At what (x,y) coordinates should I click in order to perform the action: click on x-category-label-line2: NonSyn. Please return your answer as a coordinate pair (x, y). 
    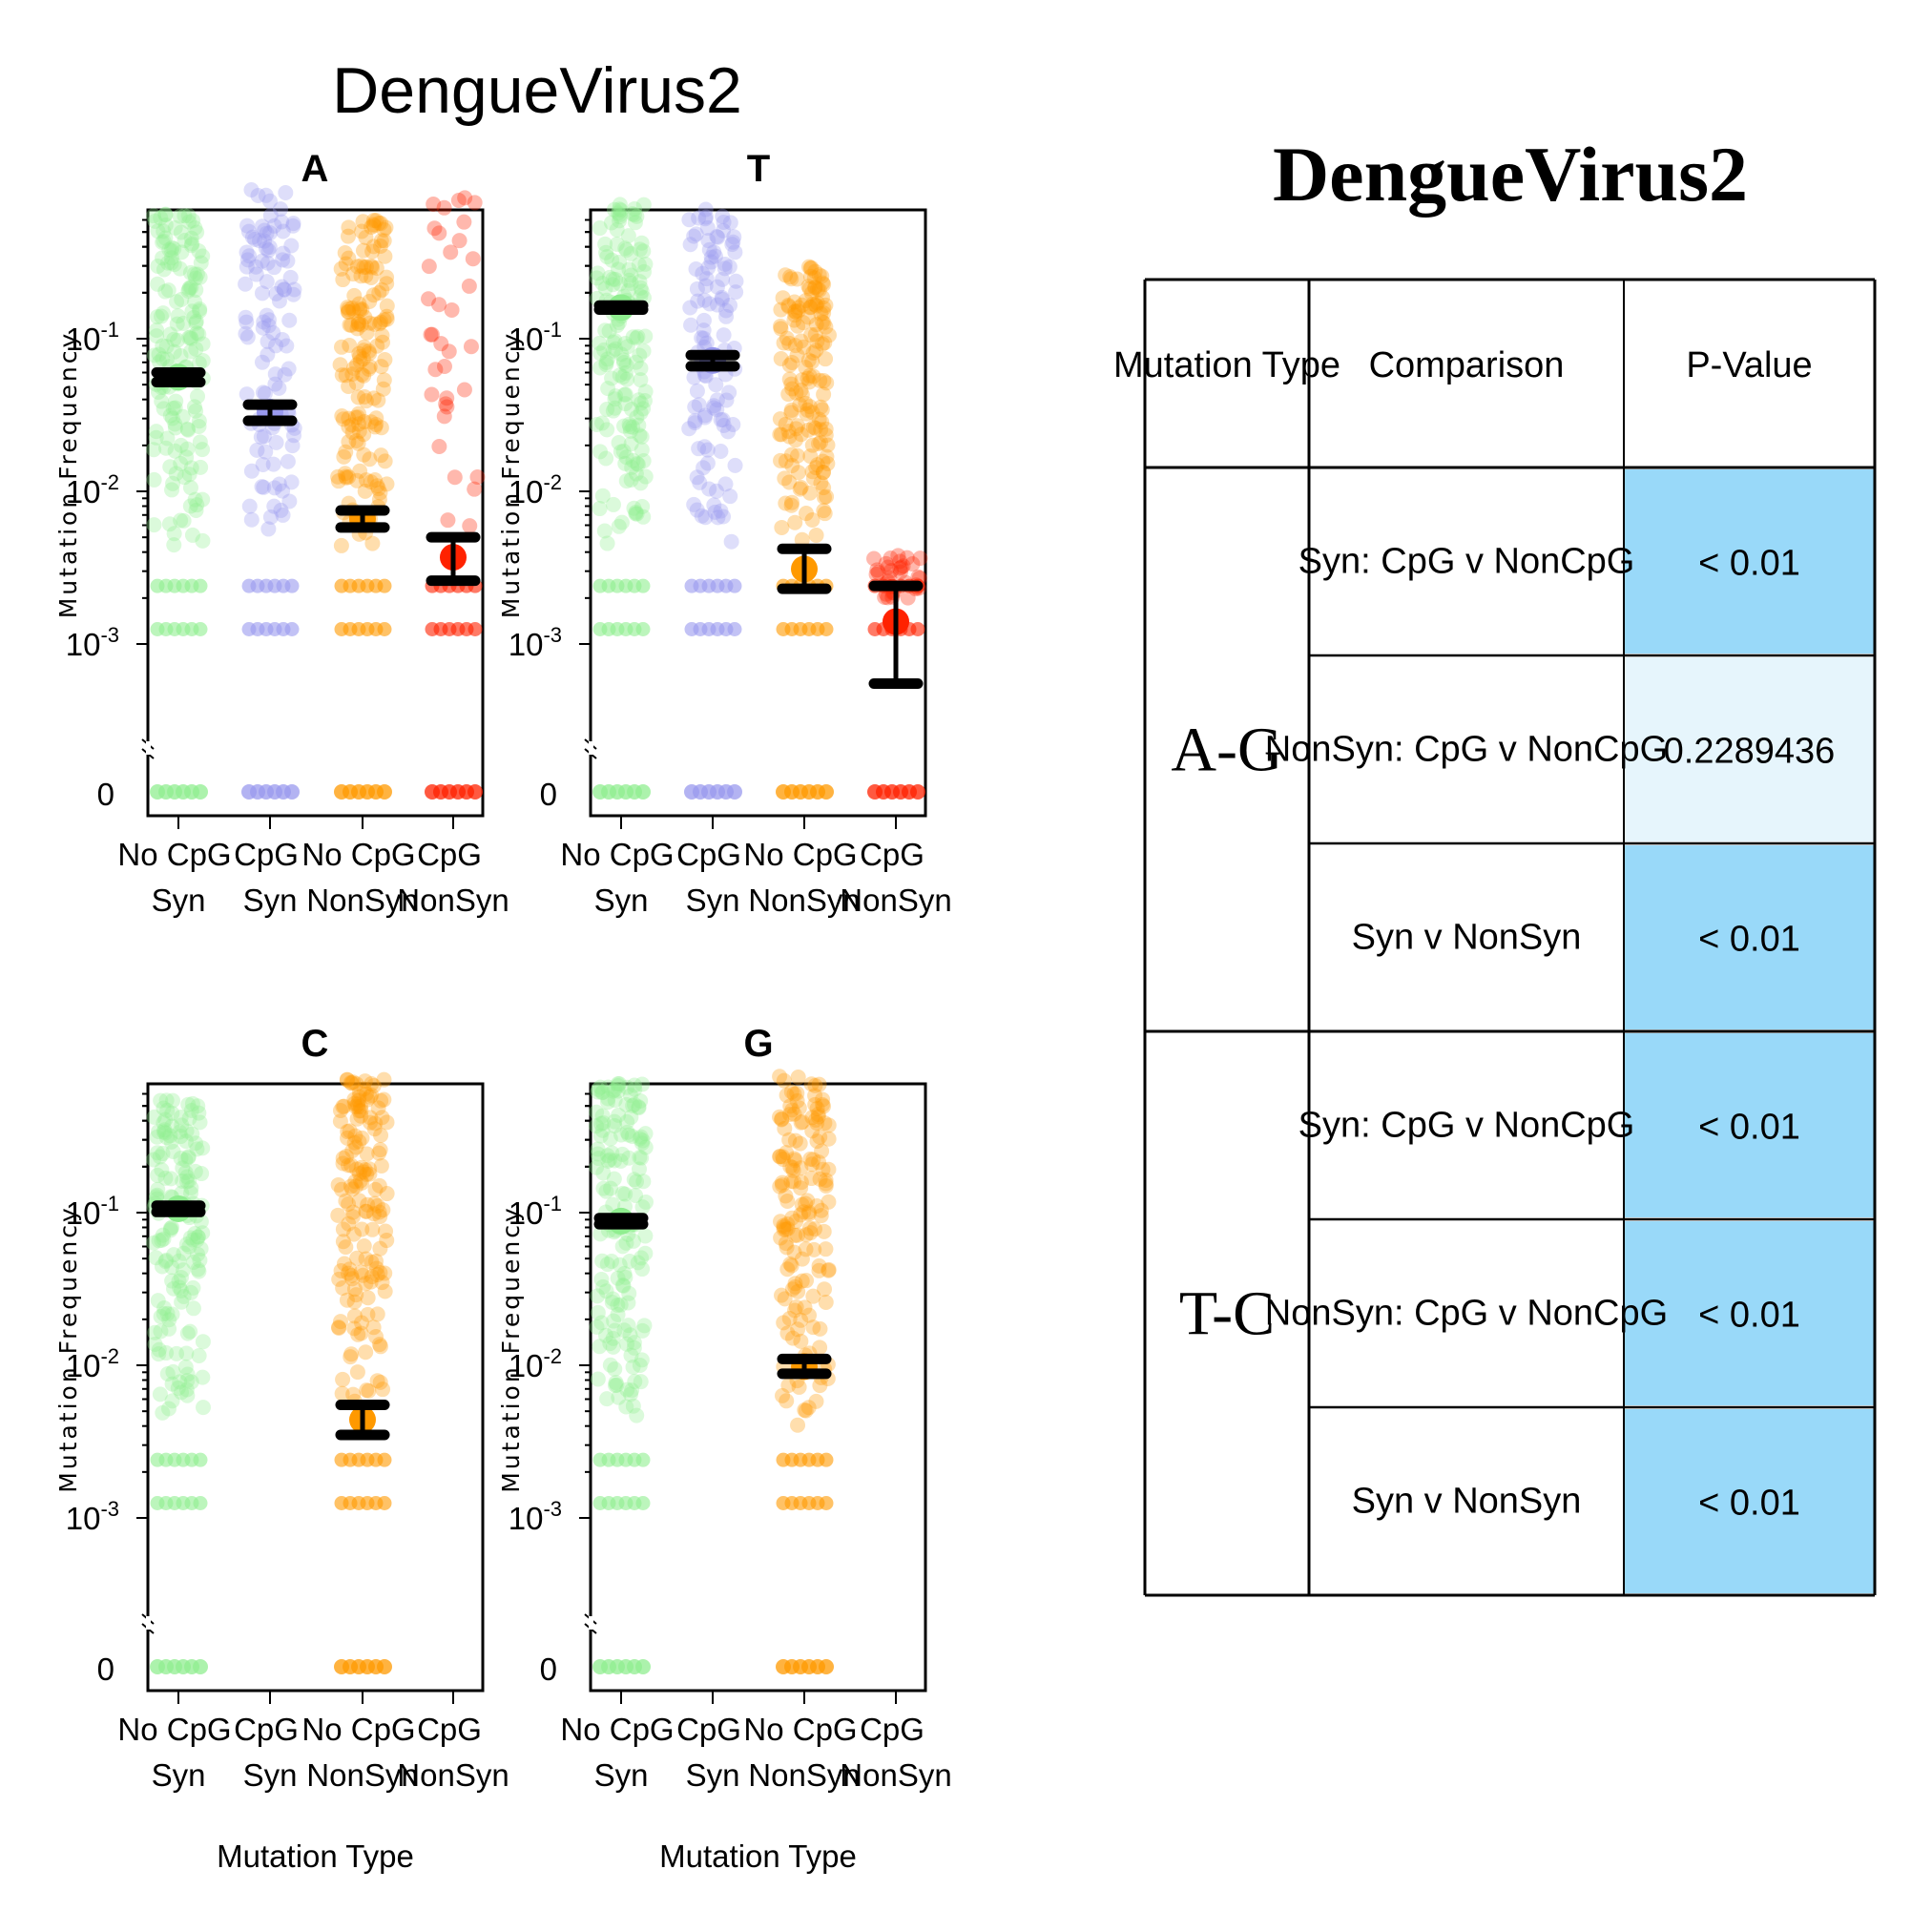
    Looking at the image, I should click on (895, 900).